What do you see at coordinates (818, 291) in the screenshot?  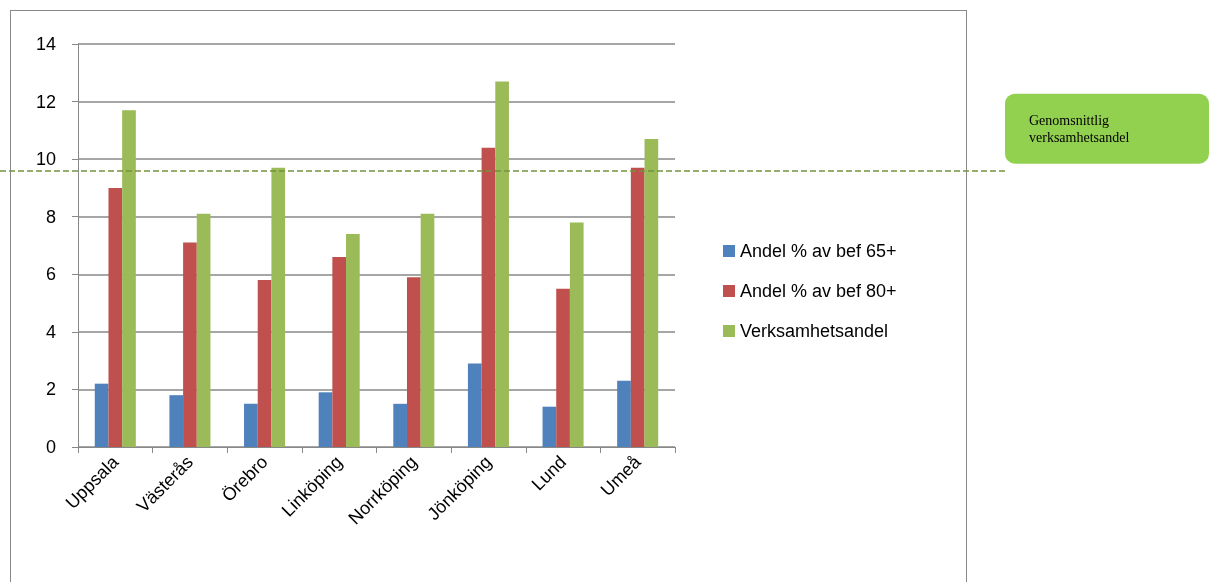 I see `legend-label: Andel % av bef 80+` at bounding box center [818, 291].